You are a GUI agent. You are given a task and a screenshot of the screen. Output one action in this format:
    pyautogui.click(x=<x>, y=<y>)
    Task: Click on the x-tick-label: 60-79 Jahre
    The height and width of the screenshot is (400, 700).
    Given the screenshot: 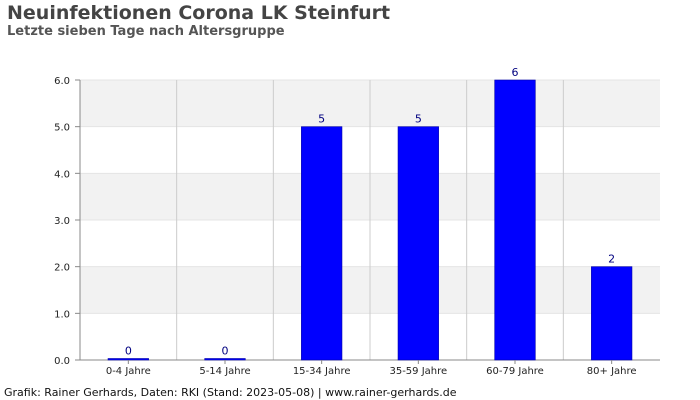 What is the action you would take?
    pyautogui.click(x=515, y=371)
    